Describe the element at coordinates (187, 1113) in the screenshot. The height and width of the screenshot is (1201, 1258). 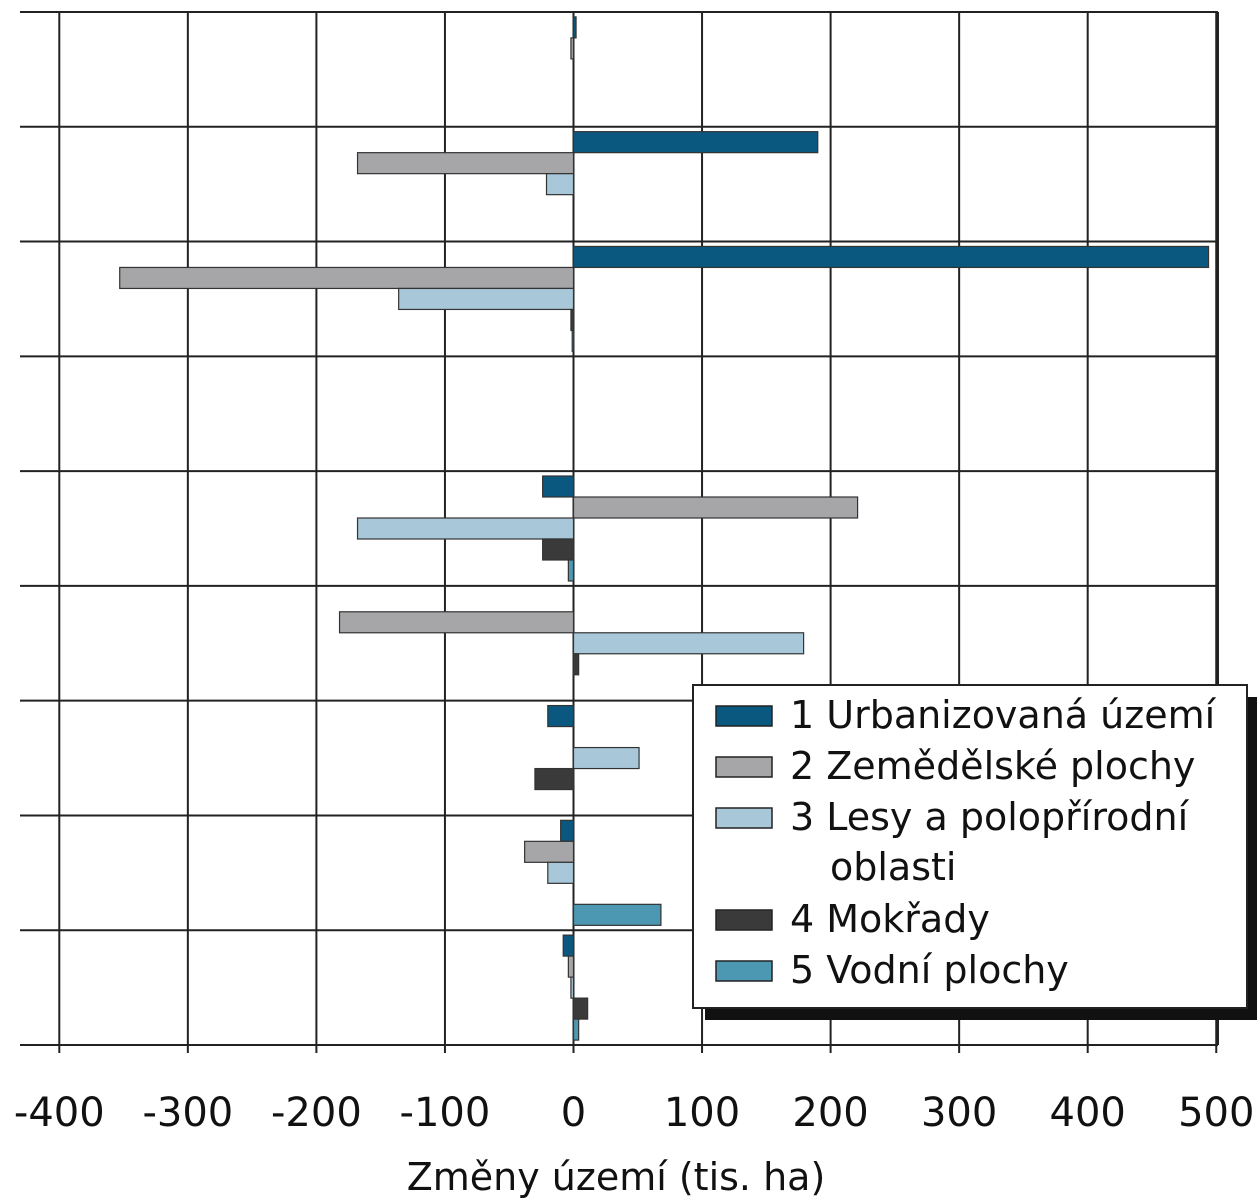
I see `x-tick-label-1: -300` at that location.